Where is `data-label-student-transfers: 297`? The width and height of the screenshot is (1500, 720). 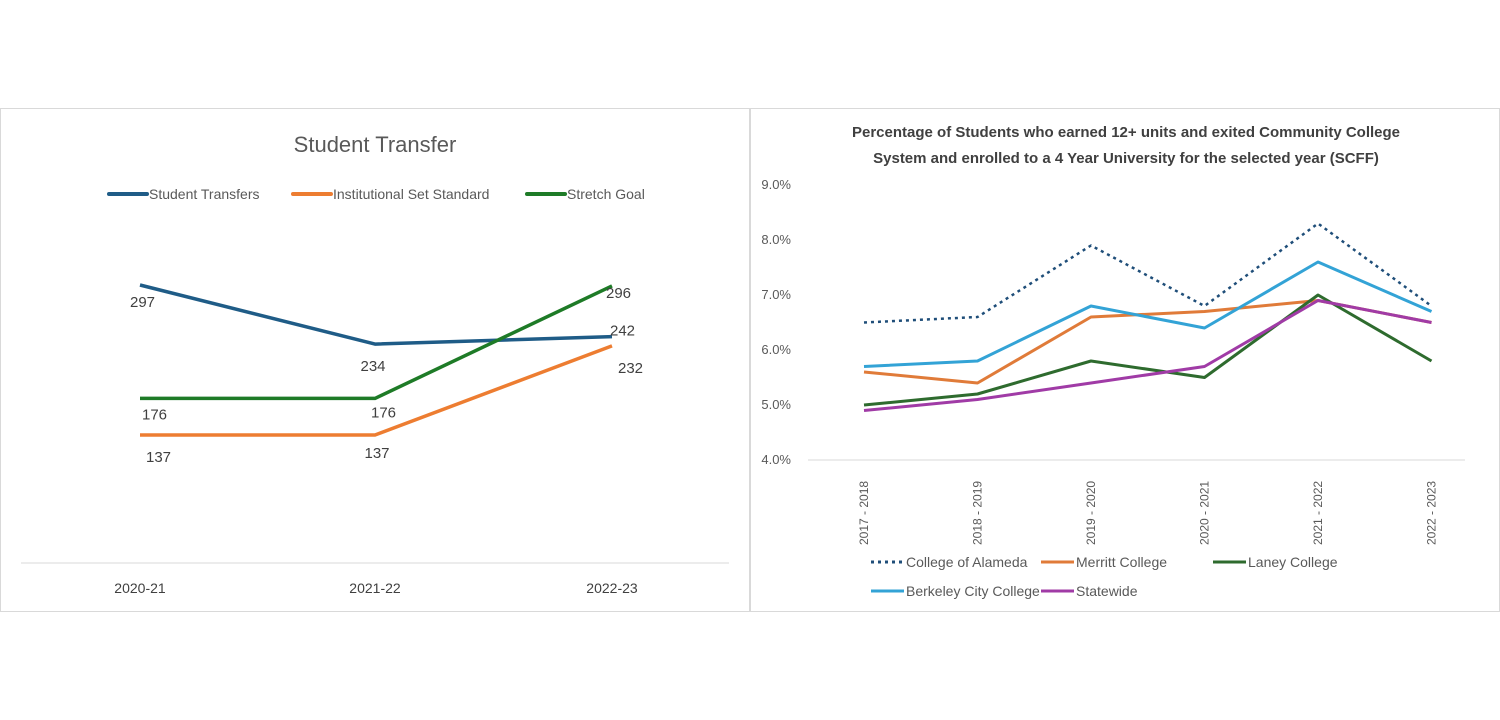
data-label-student-transfers: 297 is located at coordinates (142, 302).